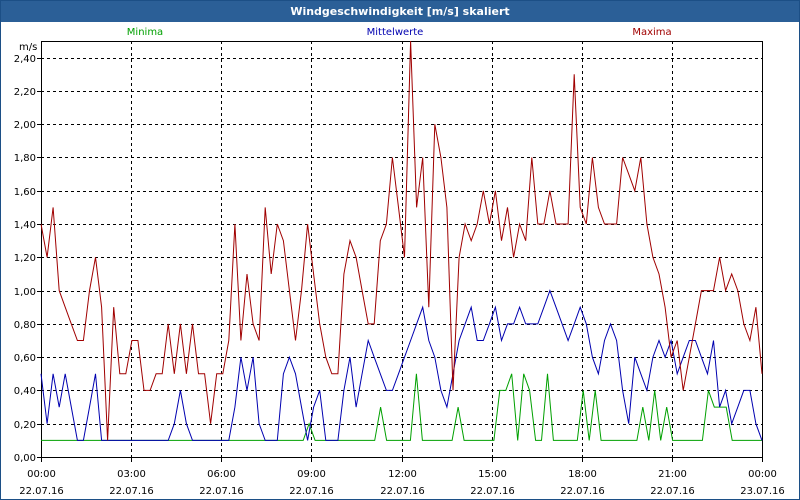  I want to click on x-tick-time: 09:00, so click(311, 474).